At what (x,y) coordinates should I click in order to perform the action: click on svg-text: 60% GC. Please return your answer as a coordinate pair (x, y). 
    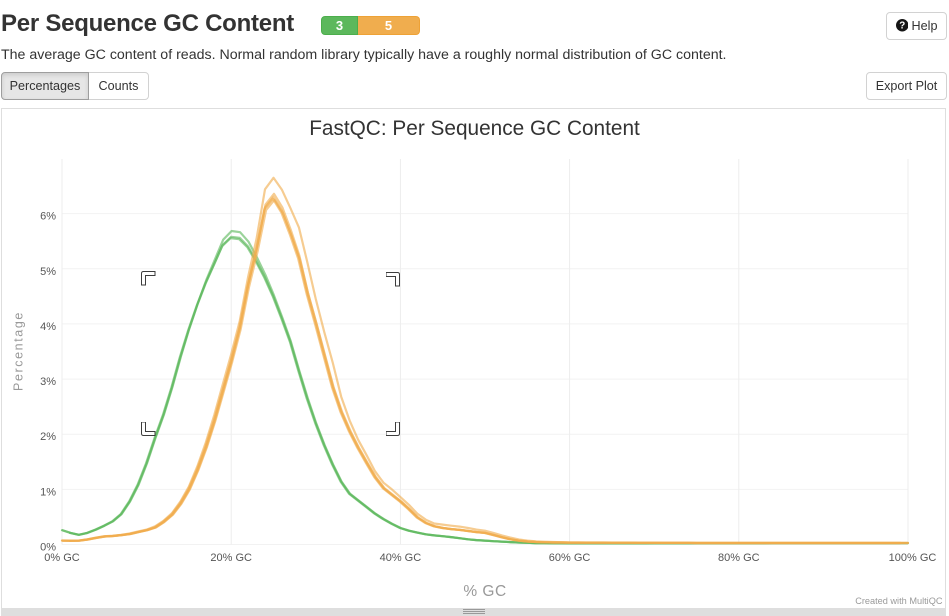
    Looking at the image, I should click on (570, 558).